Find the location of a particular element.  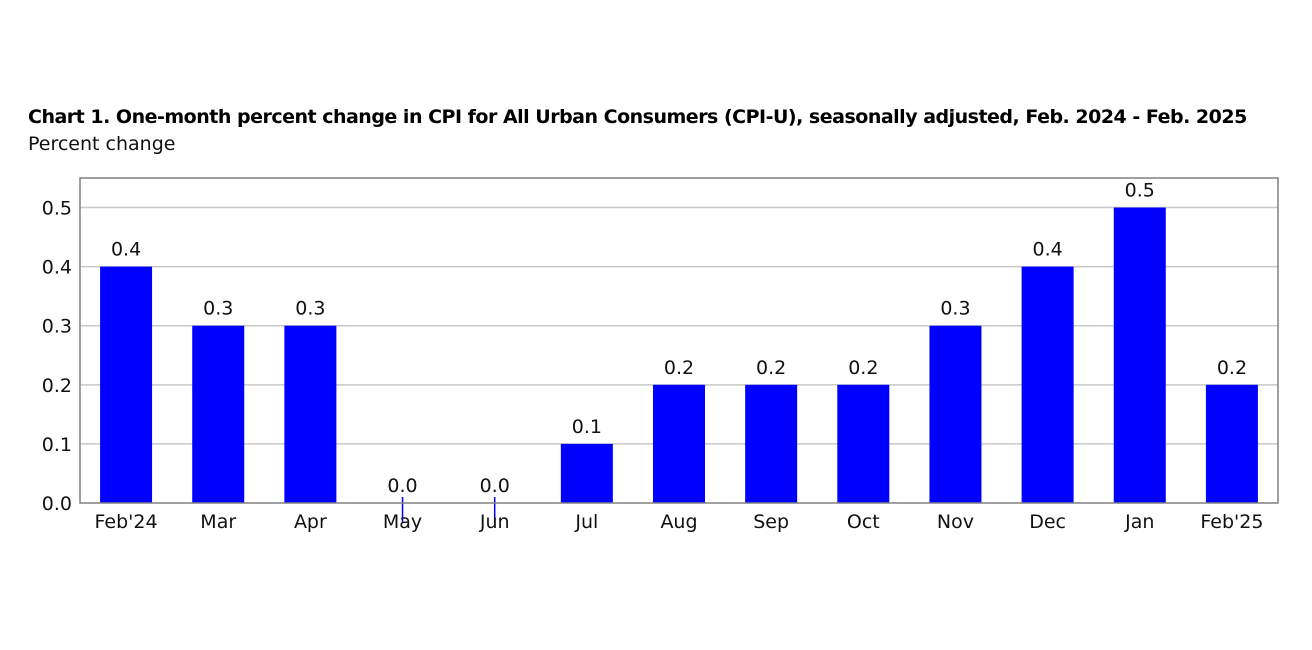

y-tick-label: 0.2 is located at coordinates (57, 386).